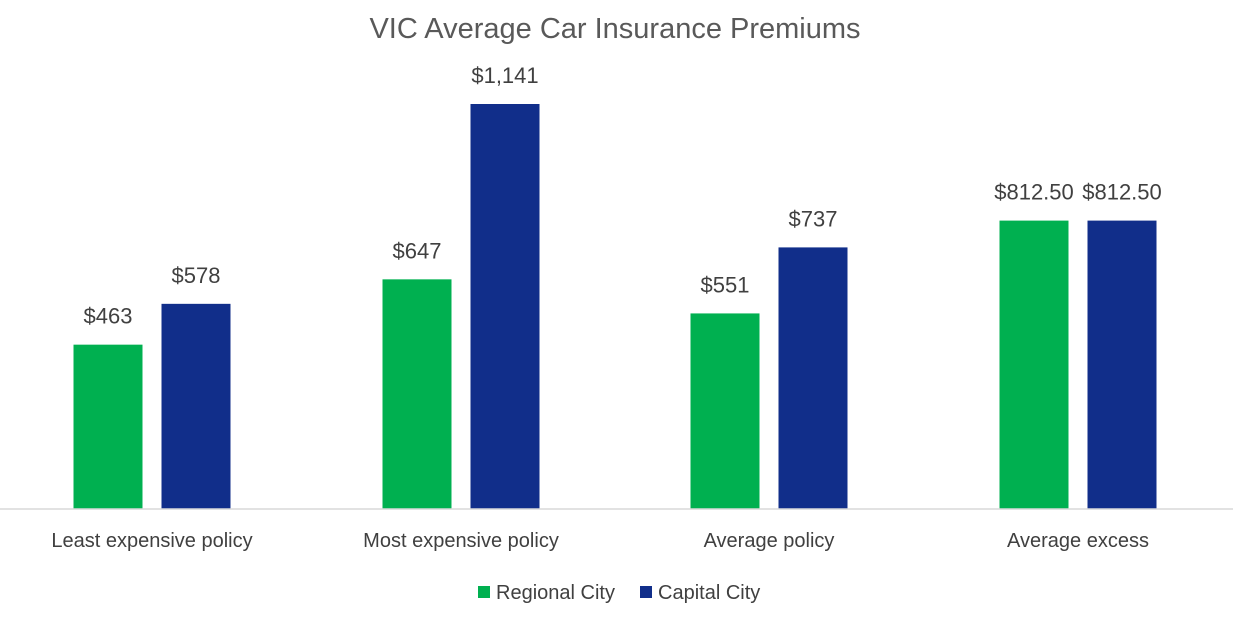 The width and height of the screenshot is (1249, 620). I want to click on legend-label-regional-city: Regional City, so click(555, 593).